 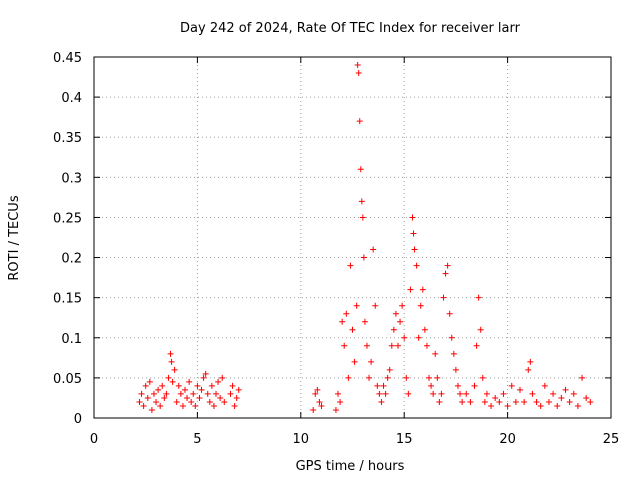 I want to click on y-tick-label: 0.1, so click(x=71, y=339).